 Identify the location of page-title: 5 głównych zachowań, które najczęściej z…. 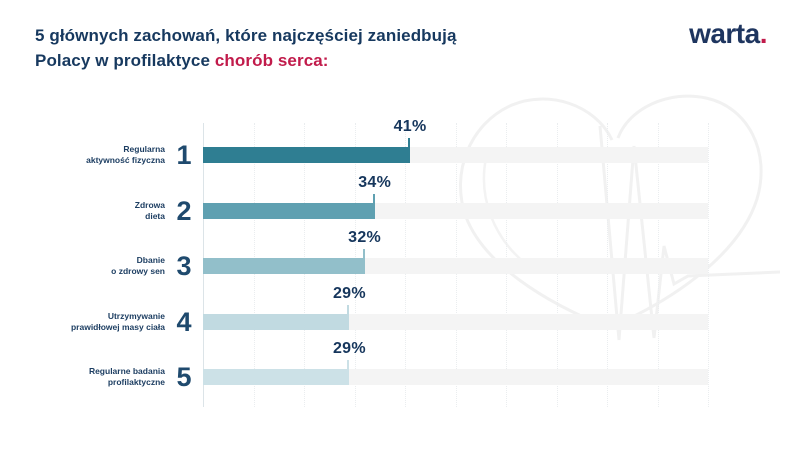
(246, 48).